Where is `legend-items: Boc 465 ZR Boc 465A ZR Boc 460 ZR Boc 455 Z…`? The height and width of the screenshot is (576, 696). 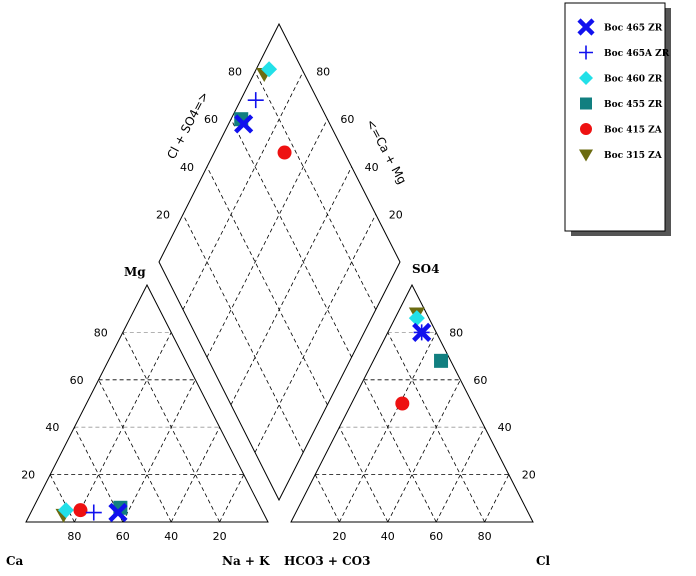
legend-items: Boc 465 ZR Boc 465A ZR Boc 460 ZR Boc 455 Z… is located at coordinates (623, 90).